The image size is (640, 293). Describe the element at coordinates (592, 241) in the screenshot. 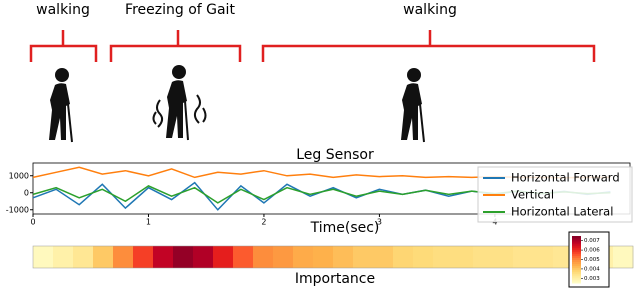

I see `colorbar-tick-label: 0.007` at that location.